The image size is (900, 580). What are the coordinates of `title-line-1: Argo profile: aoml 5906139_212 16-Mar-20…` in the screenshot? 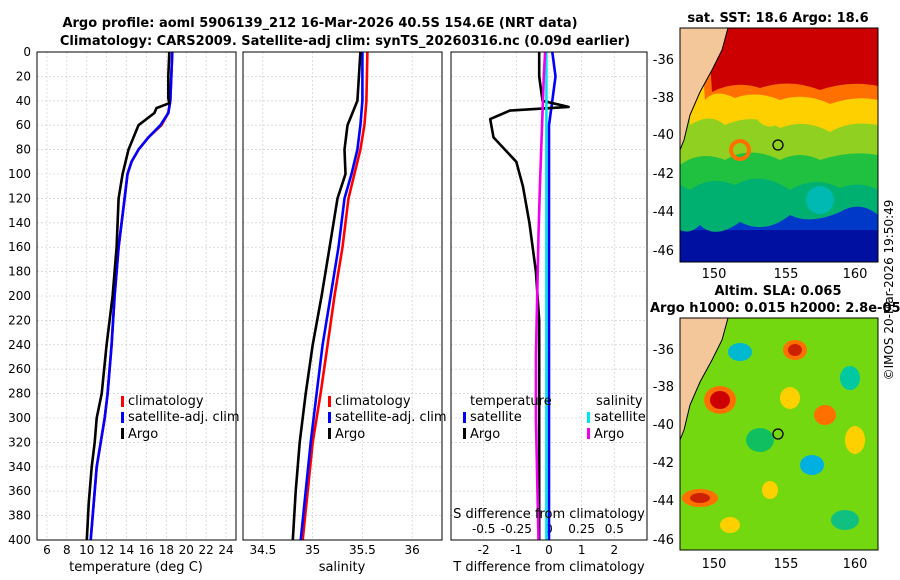 It's located at (319, 23).